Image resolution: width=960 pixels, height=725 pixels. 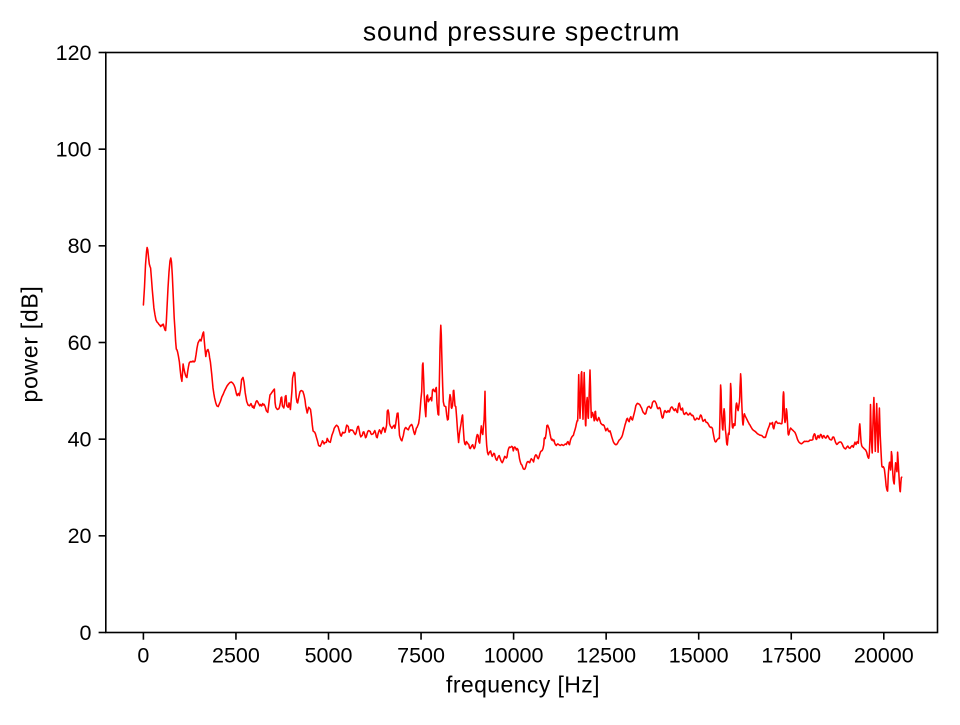 I want to click on svg-text: 60, so click(x=80, y=343).